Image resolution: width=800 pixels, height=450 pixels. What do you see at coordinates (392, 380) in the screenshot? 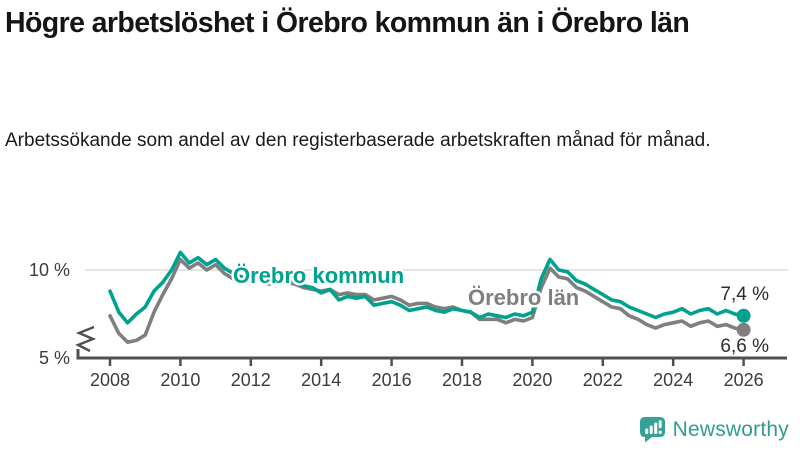
I see `x-axis-tick-label: 2016` at bounding box center [392, 380].